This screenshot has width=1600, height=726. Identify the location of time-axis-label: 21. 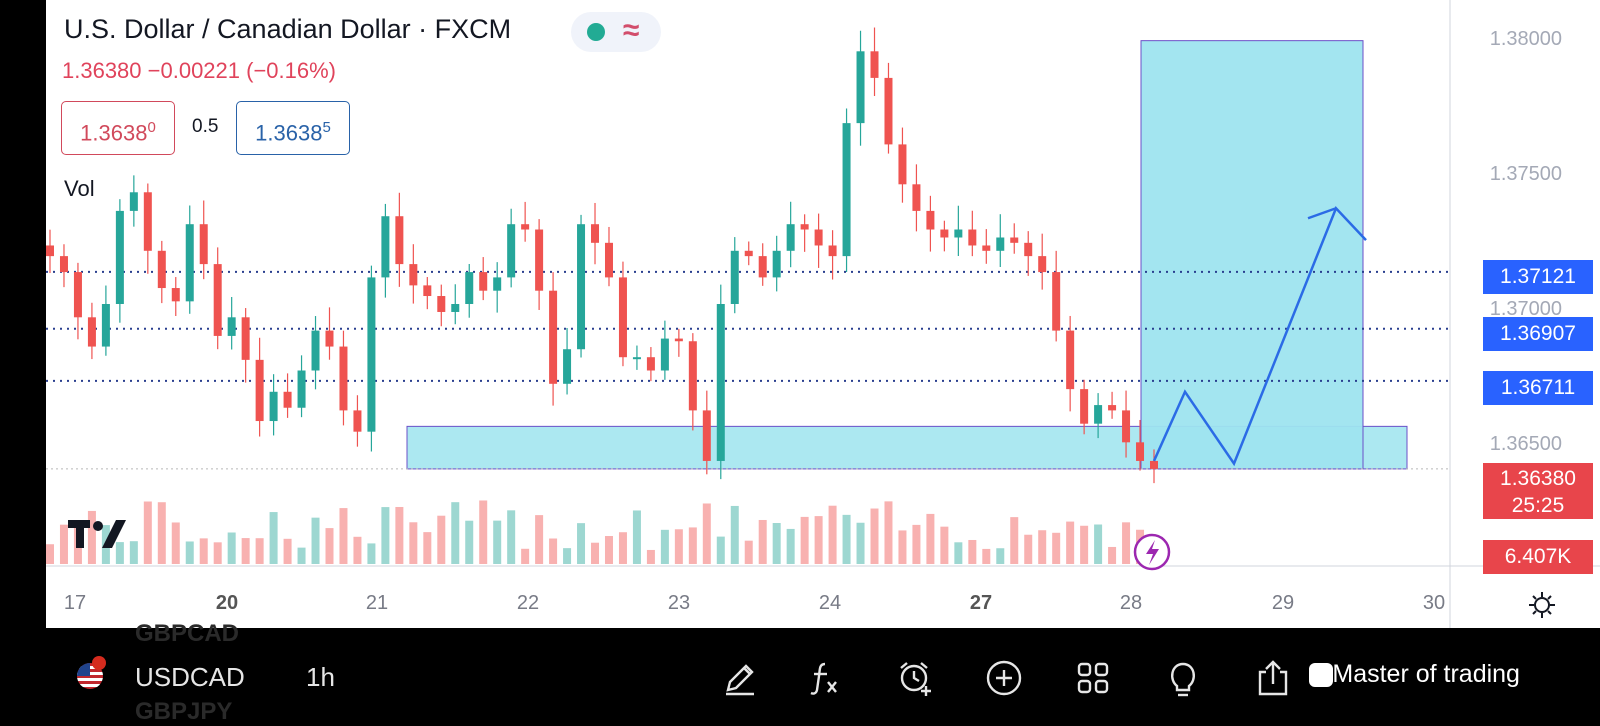
(377, 603).